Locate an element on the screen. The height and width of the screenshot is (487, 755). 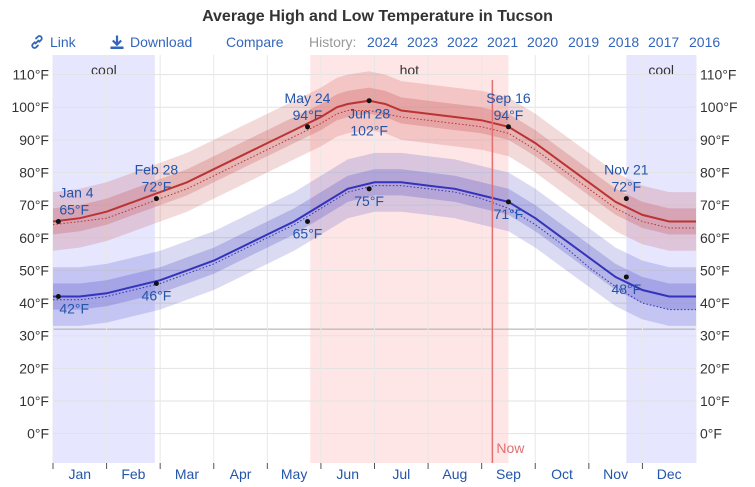
y-tick-label-right: 50°F is located at coordinates (715, 270).